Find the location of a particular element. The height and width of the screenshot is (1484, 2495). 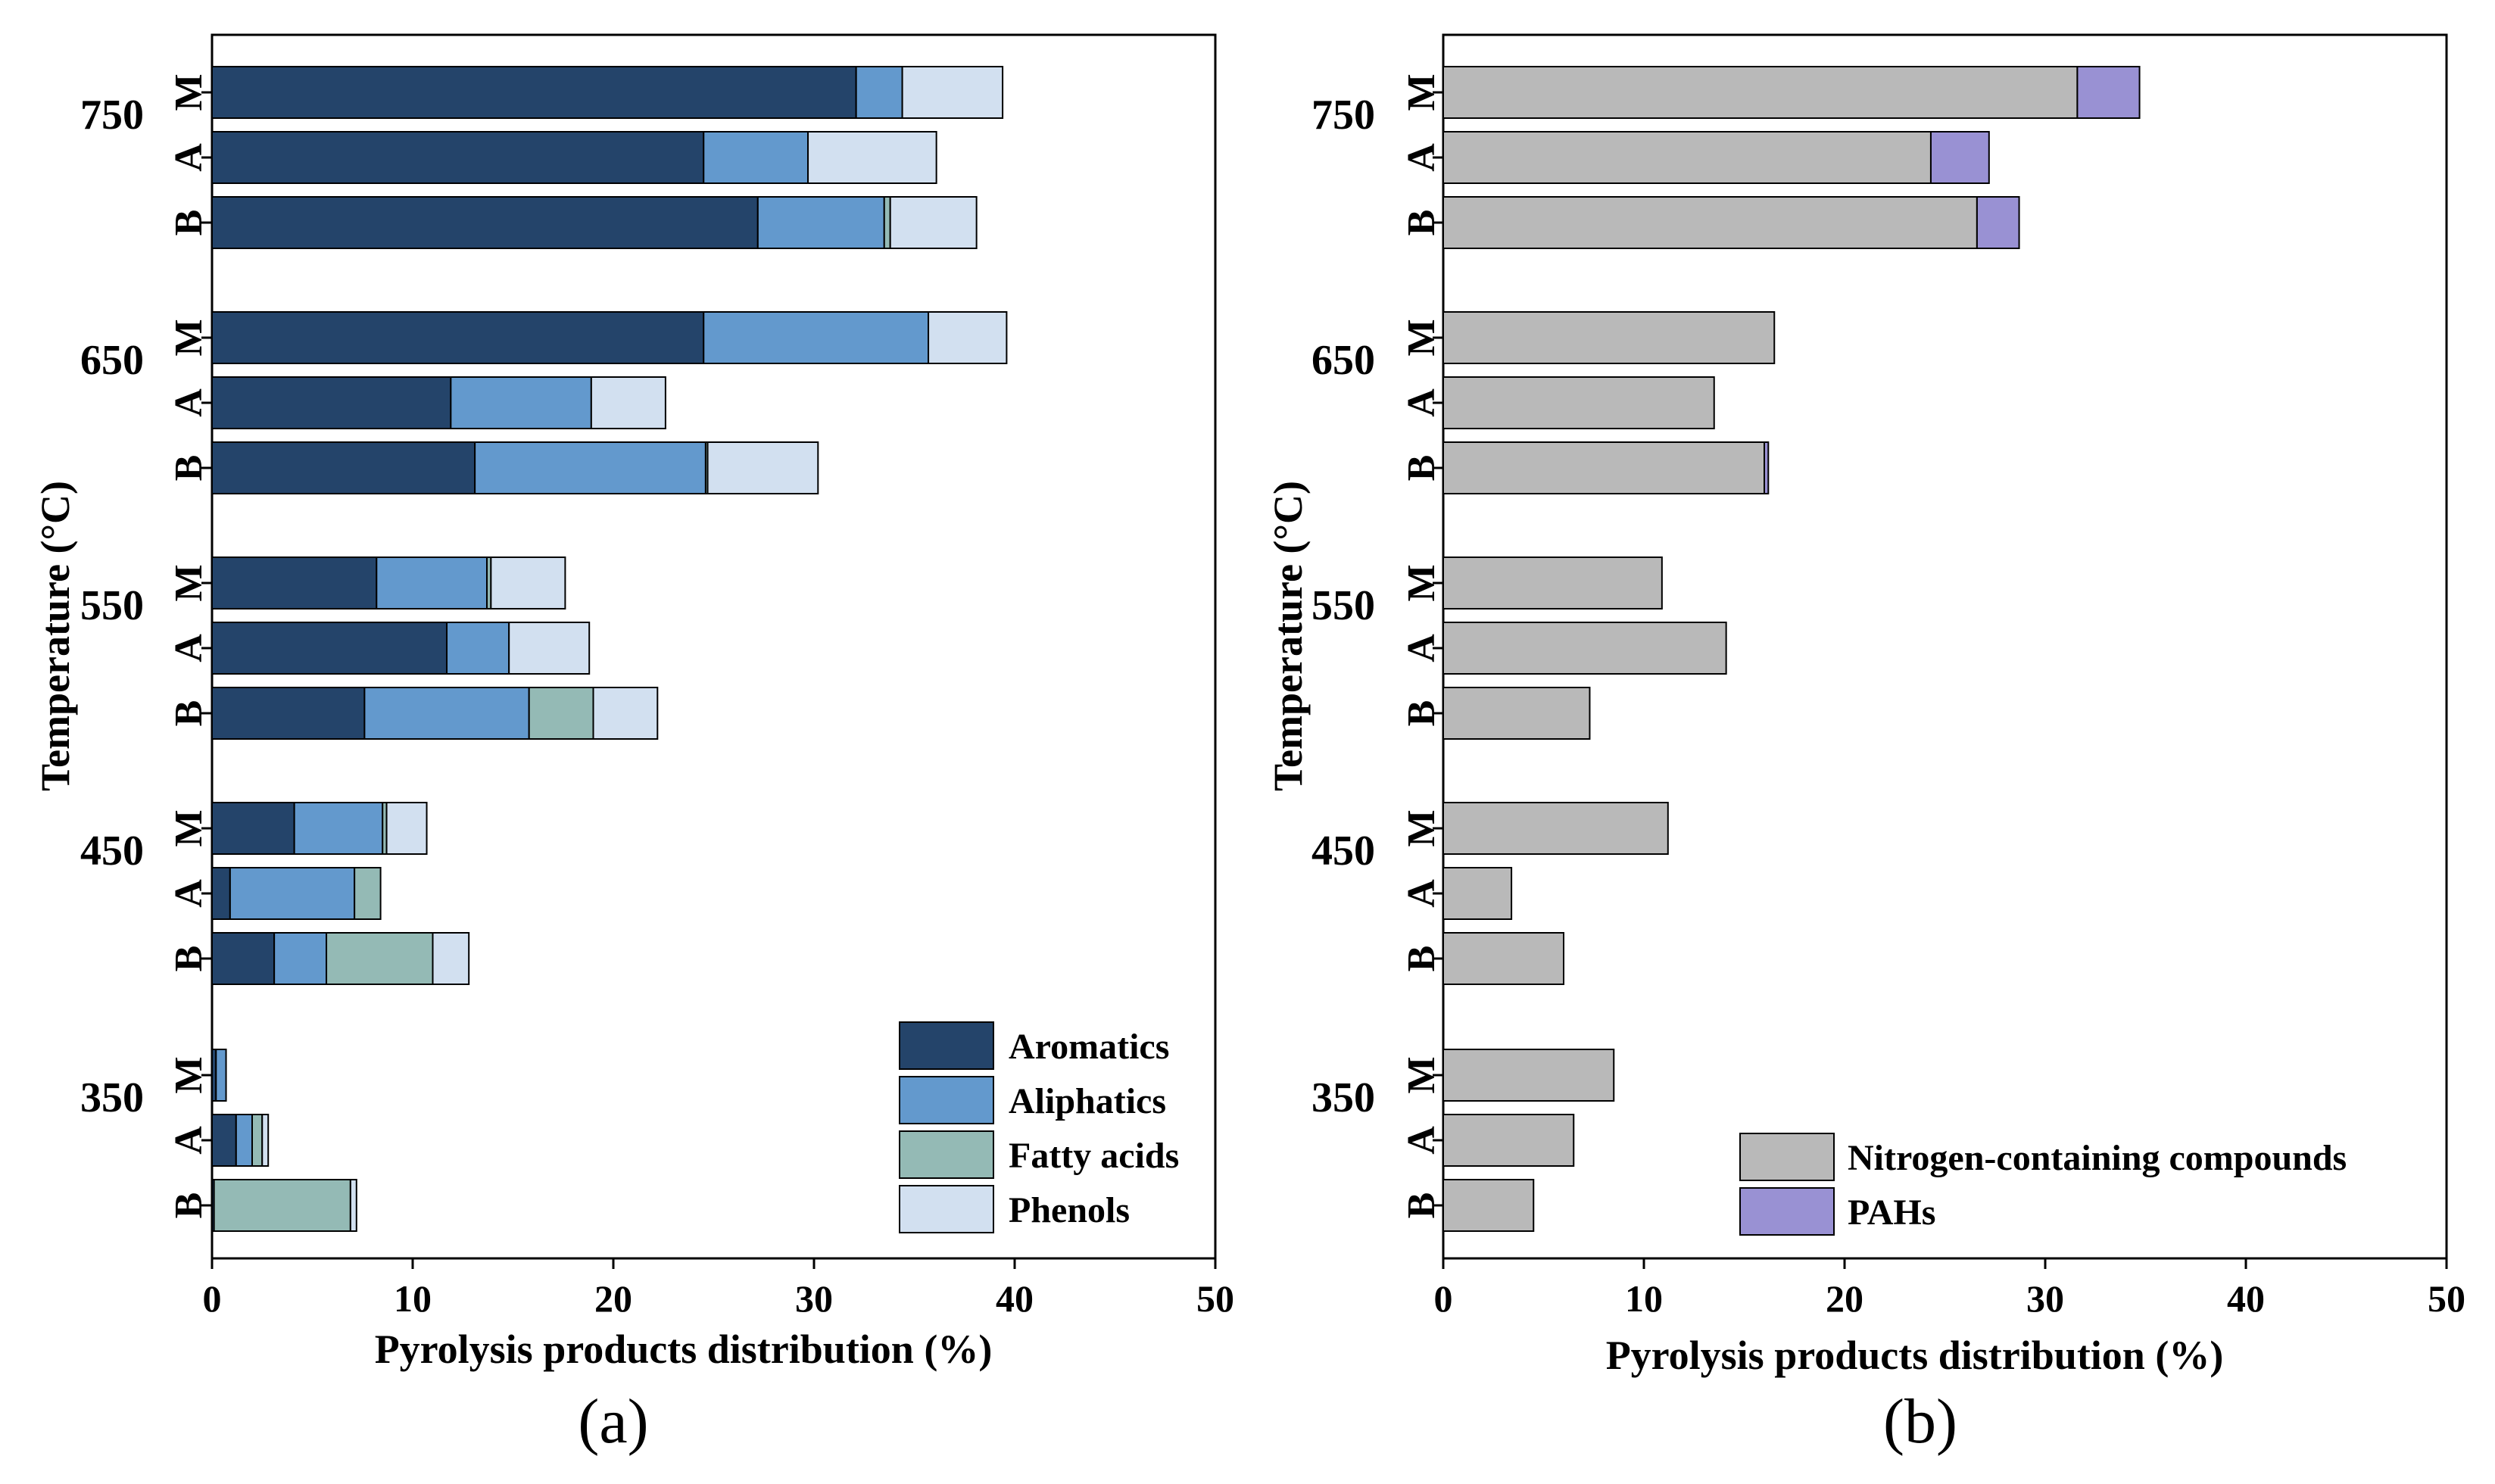

panel-caption: (b) is located at coordinates (1920, 1421).